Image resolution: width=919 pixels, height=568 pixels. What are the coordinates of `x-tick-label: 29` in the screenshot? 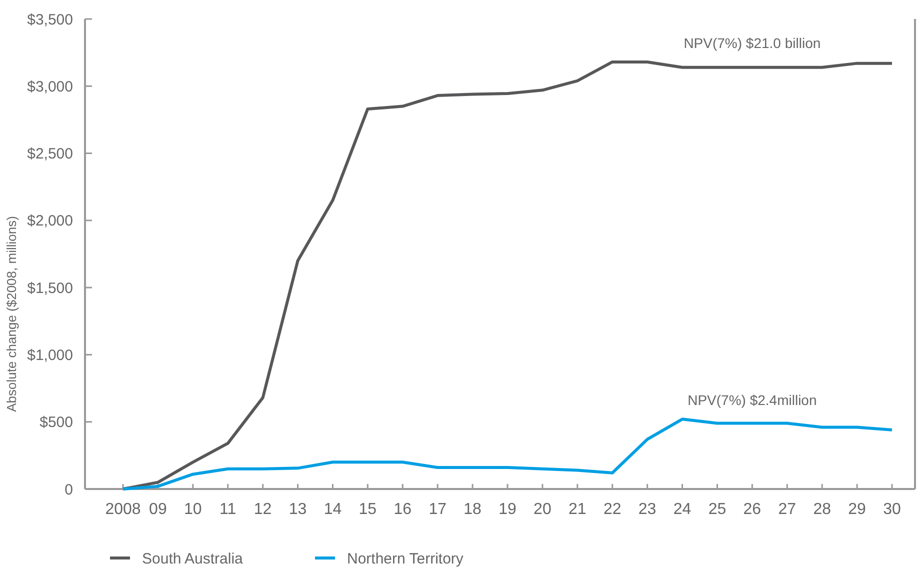 It's located at (857, 509).